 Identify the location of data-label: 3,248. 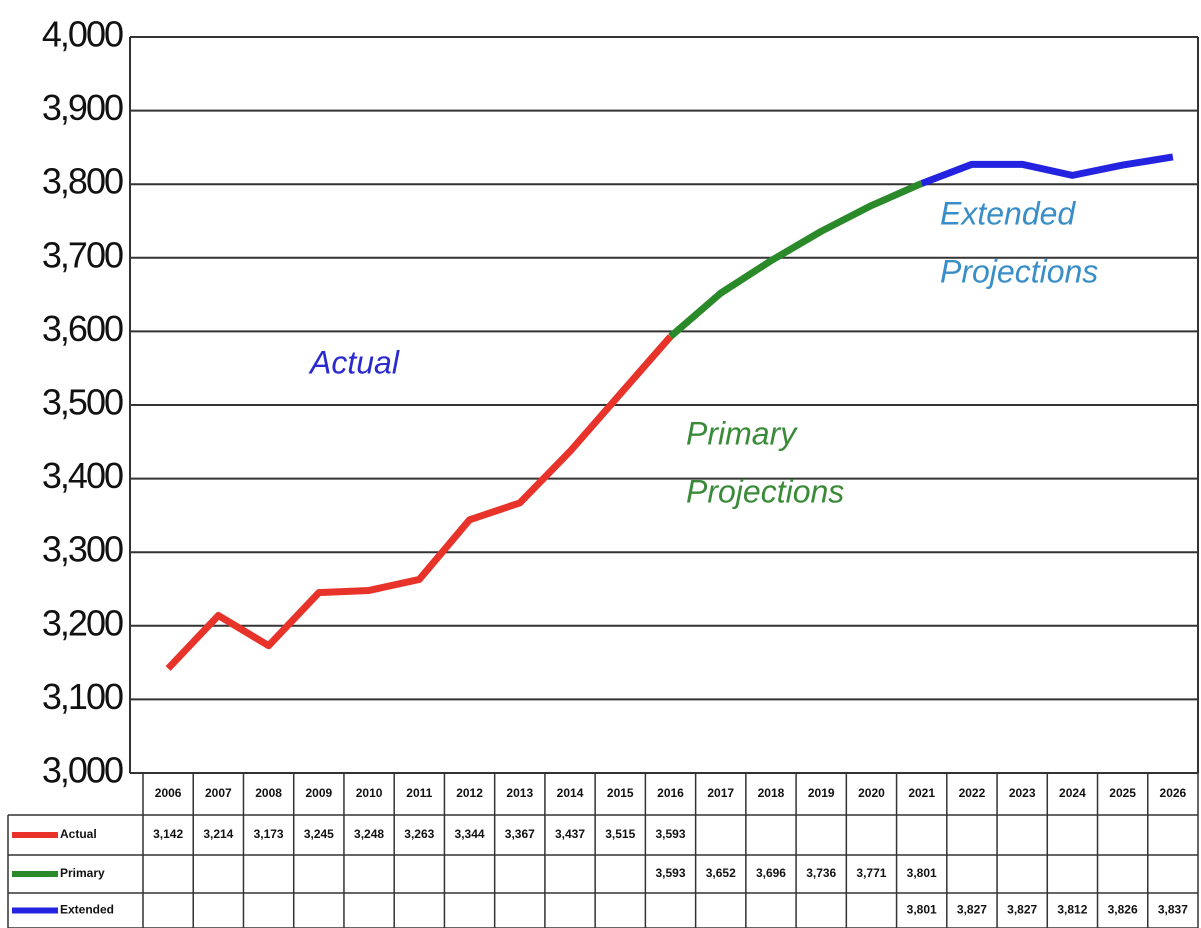
(369, 834).